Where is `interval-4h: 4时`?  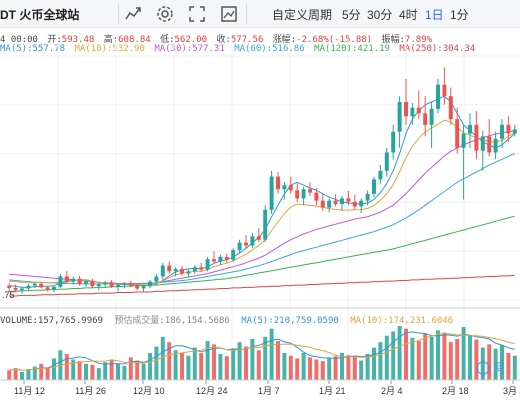 interval-4h: 4时 is located at coordinates (408, 15).